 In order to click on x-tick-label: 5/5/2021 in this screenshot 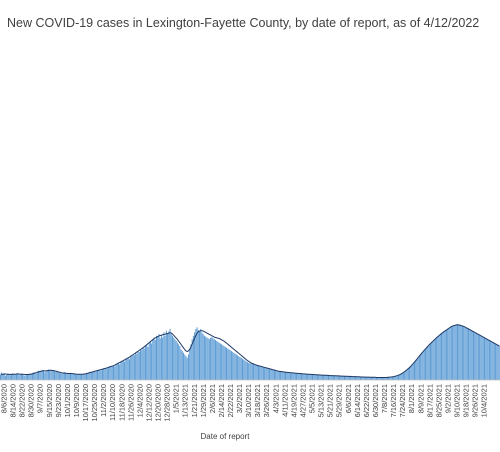, I will do `click(312, 398)`.